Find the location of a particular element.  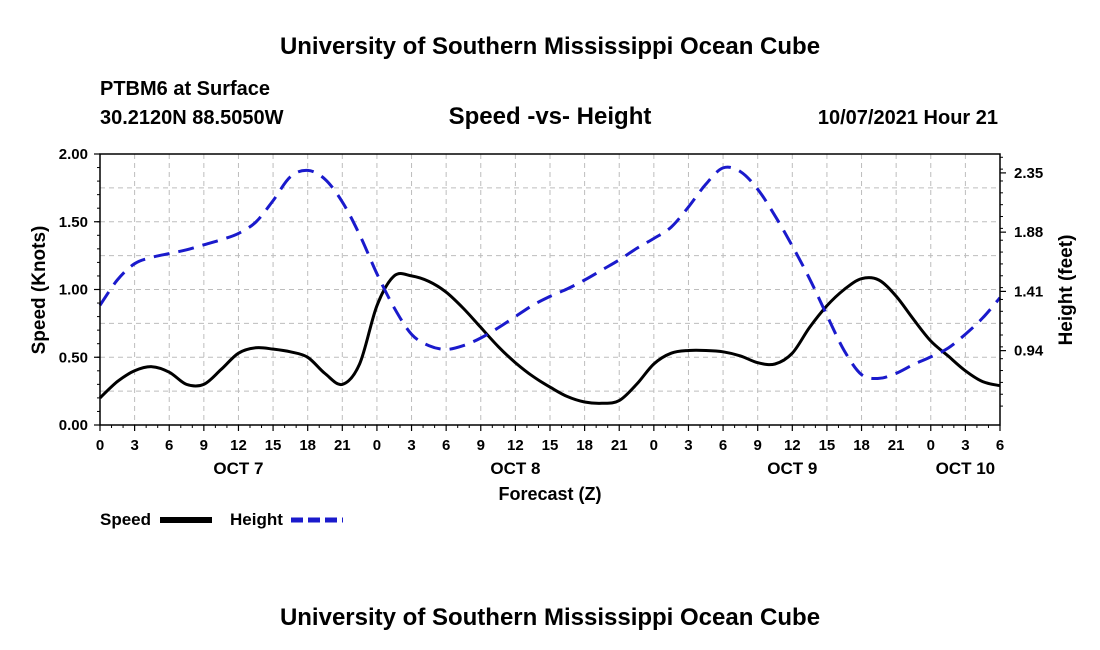

forecast-datetime: 10/07/2021 Hour 21 is located at coordinates (908, 118).